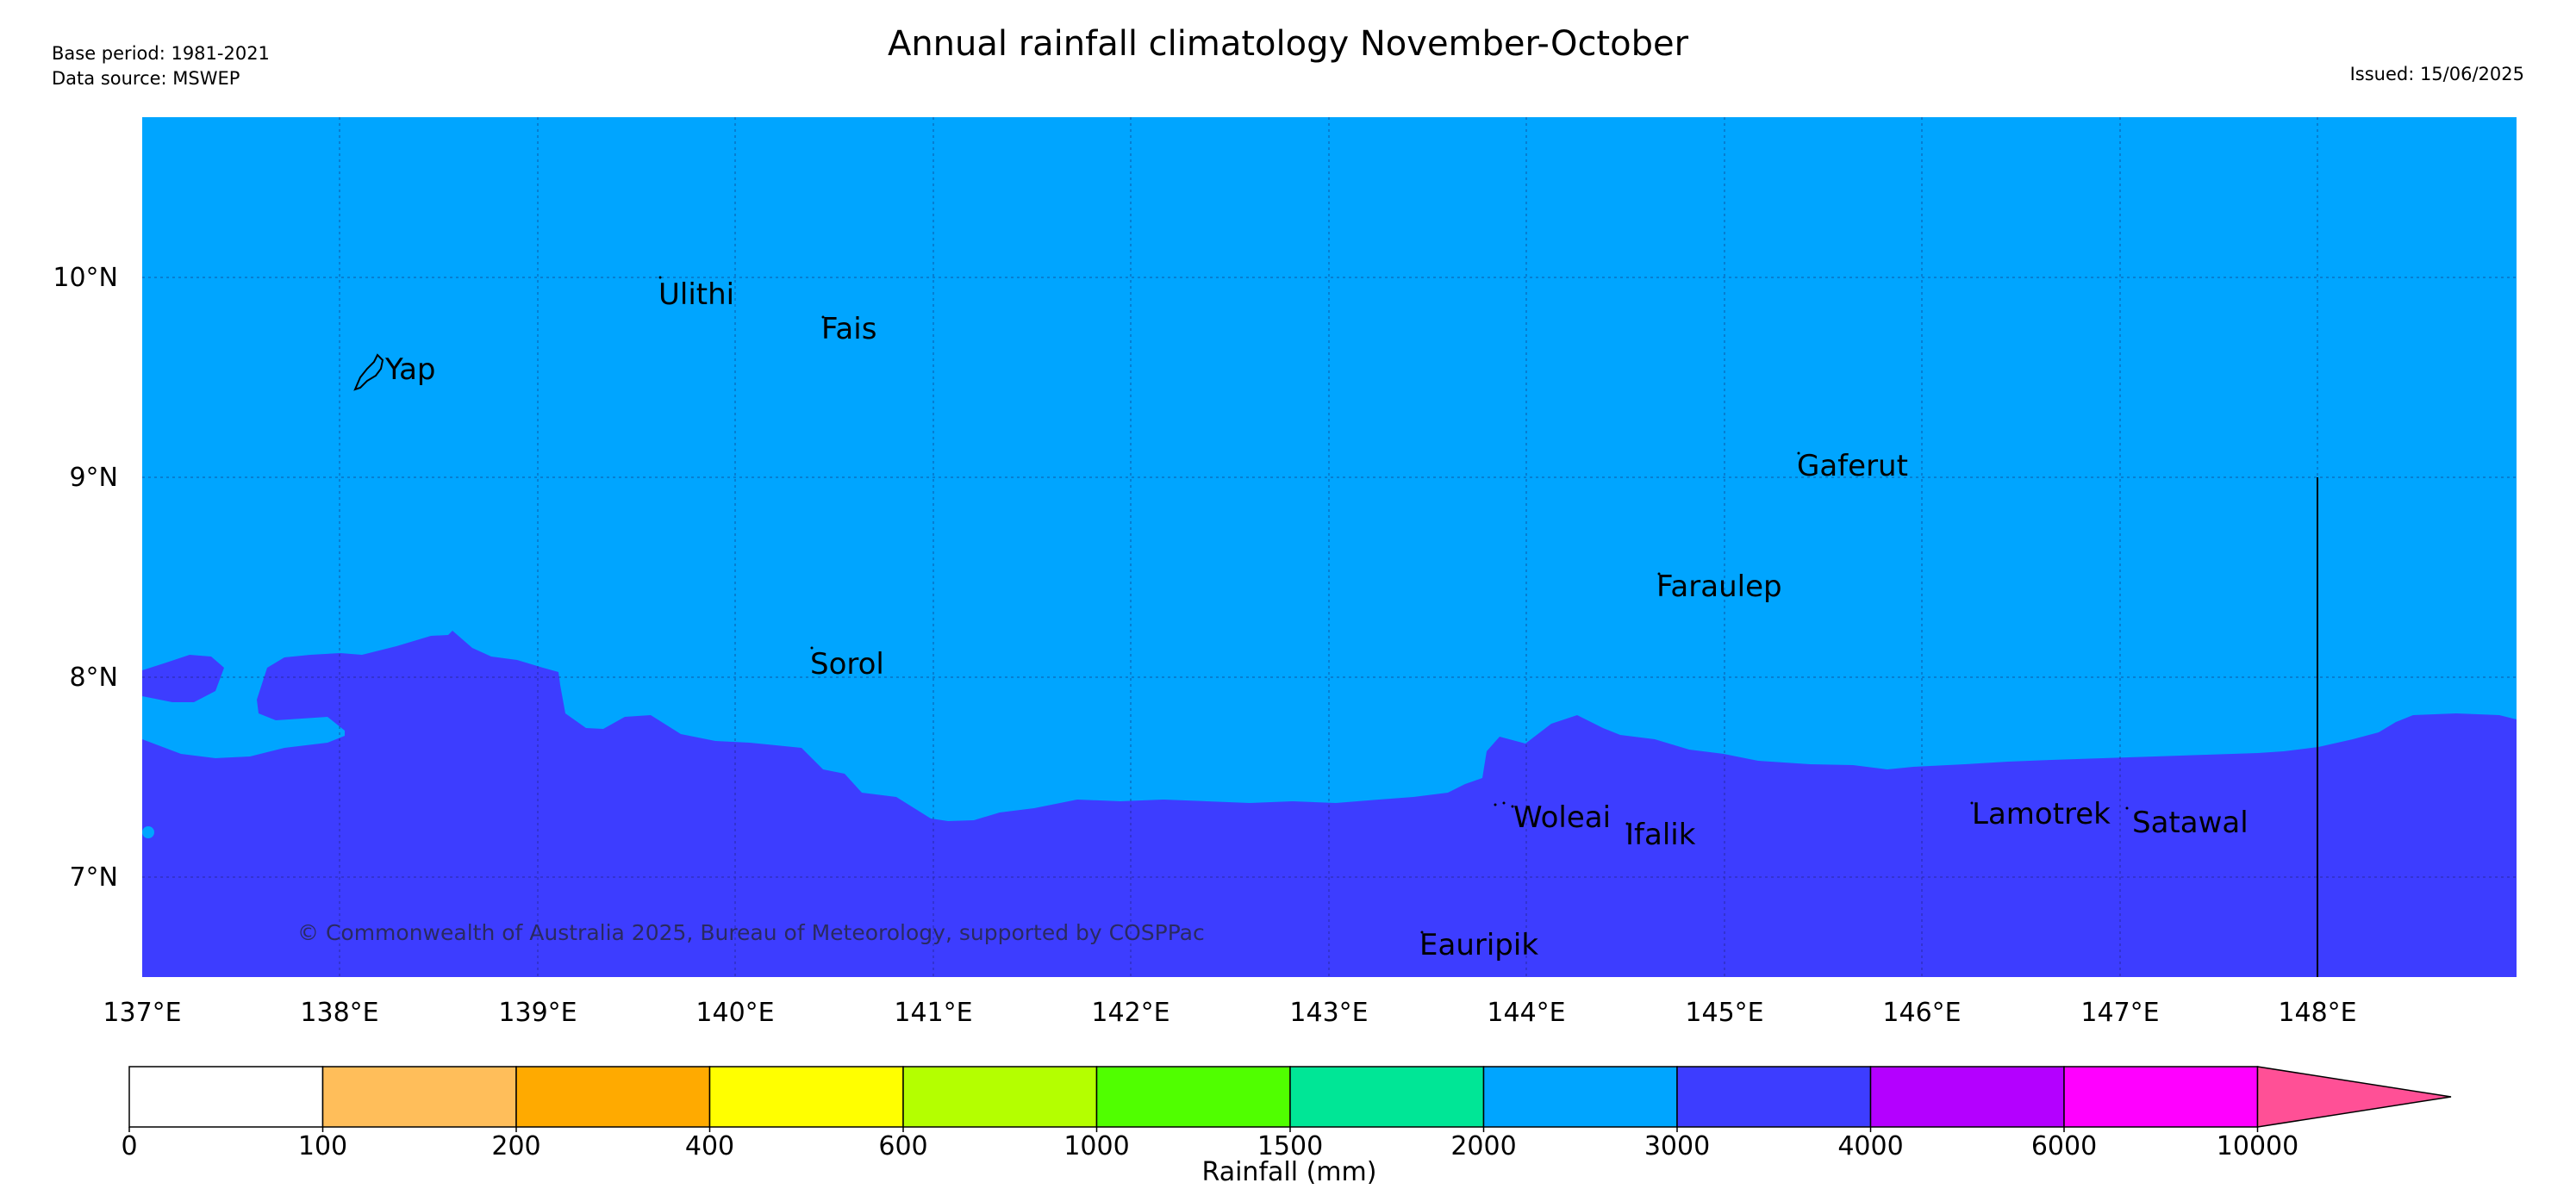  Describe the element at coordinates (129, 1146) in the screenshot. I see `colorbar-tick-label: 0` at that location.